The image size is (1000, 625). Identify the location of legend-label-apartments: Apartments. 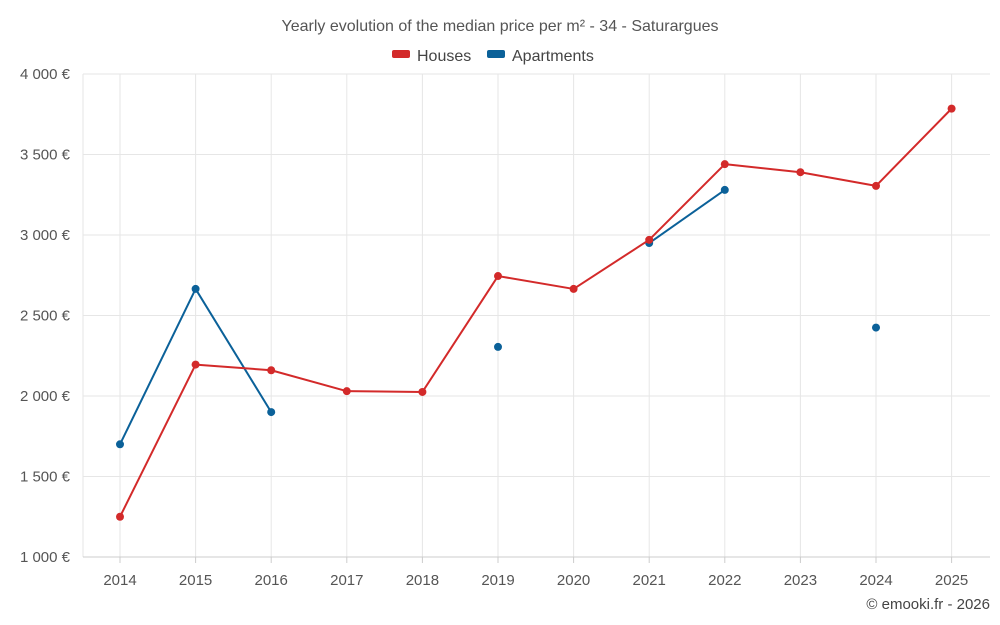
(553, 56).